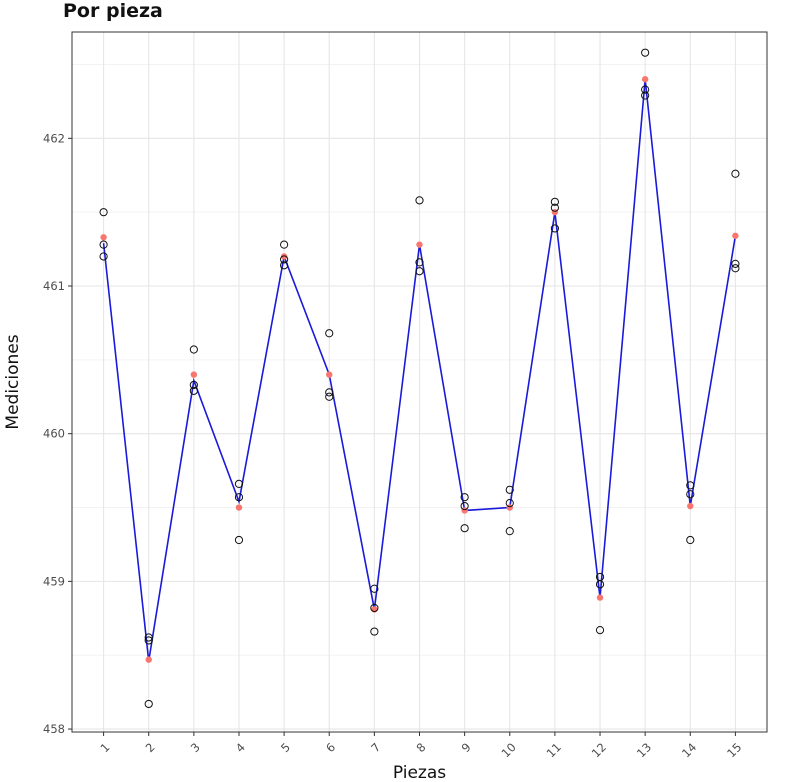 This screenshot has height=782, width=803. What do you see at coordinates (113, 11) in the screenshot?
I see `chart-title: Por pieza` at bounding box center [113, 11].